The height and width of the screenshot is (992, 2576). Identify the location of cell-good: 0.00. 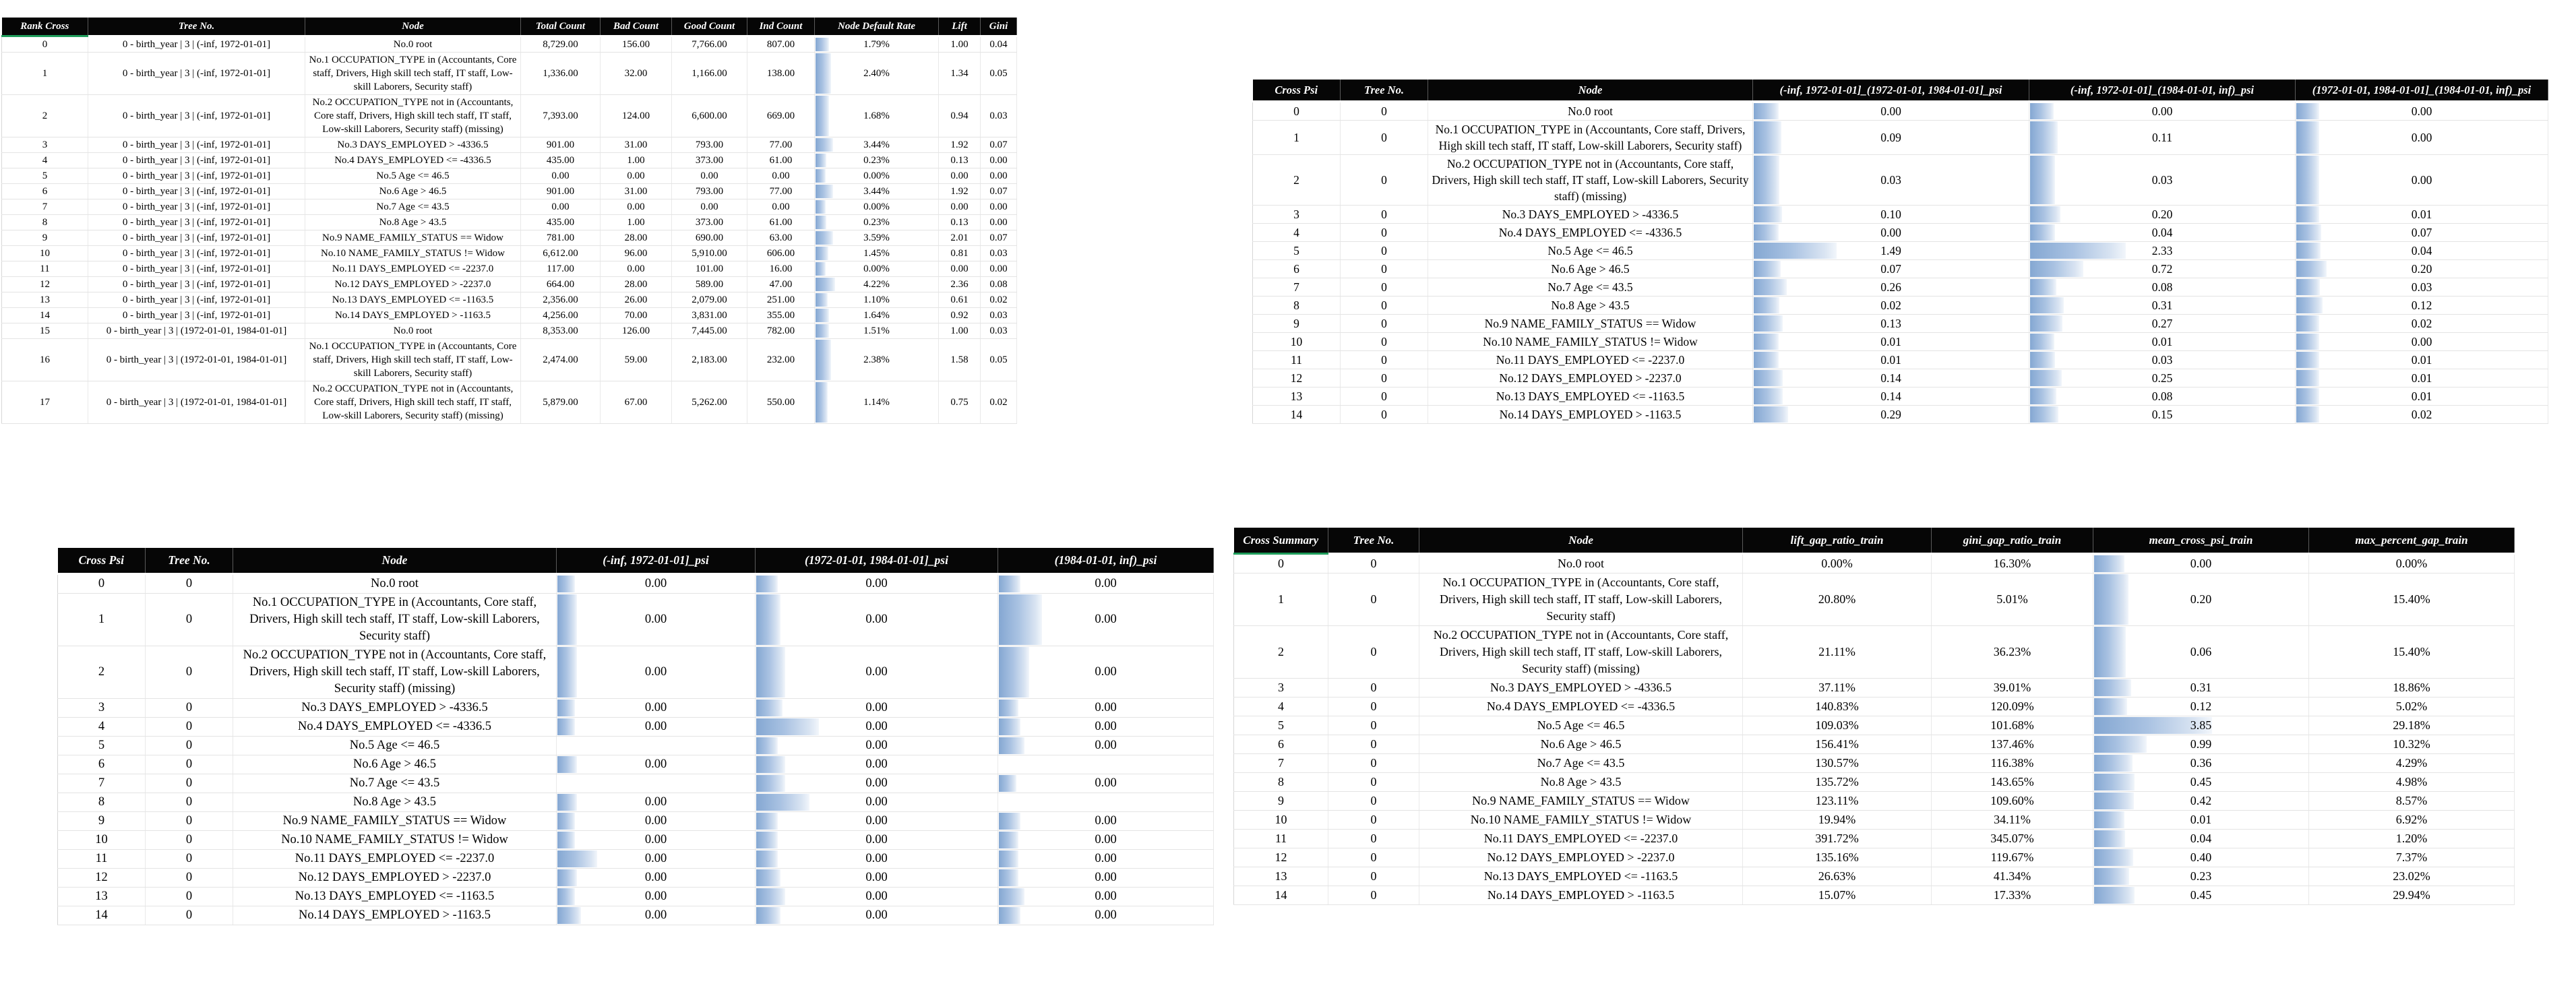
(709, 207).